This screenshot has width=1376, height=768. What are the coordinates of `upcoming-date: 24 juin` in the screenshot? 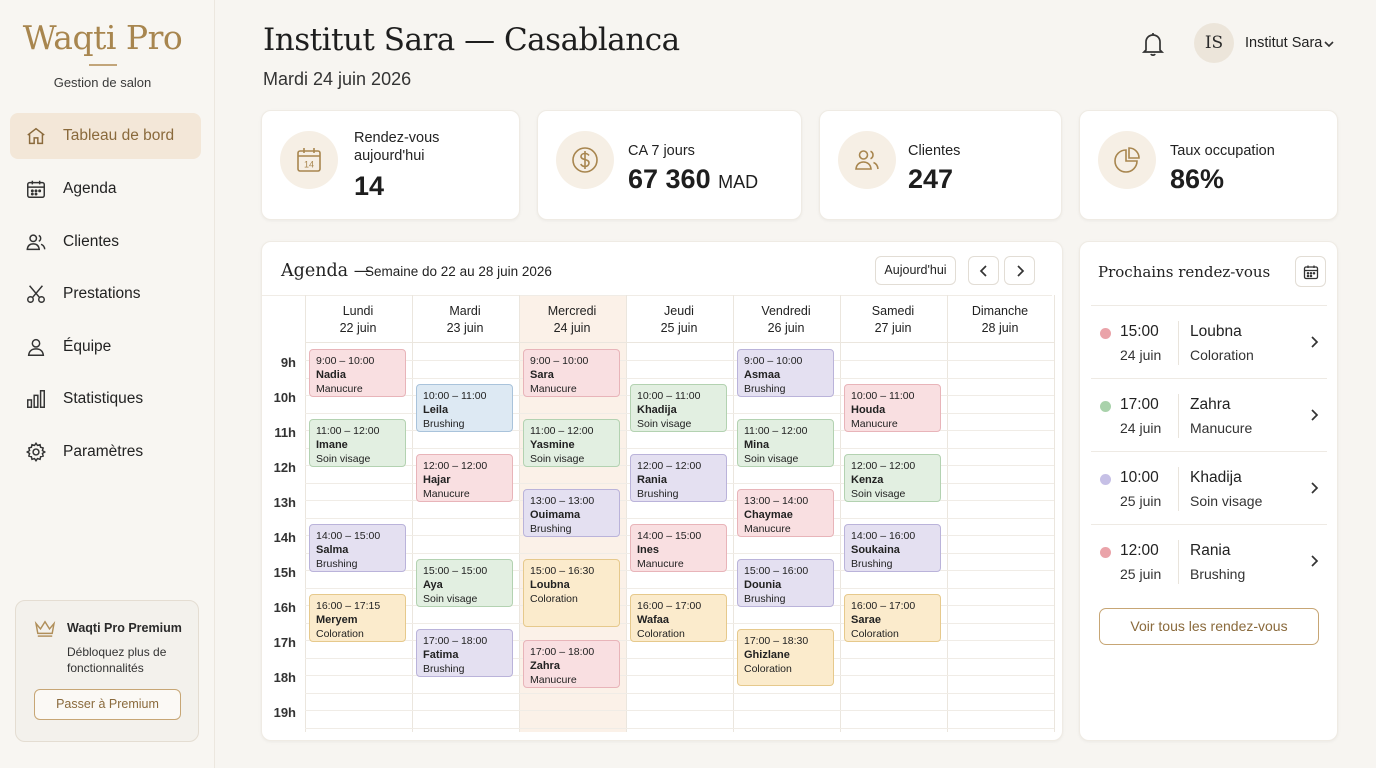 It's located at (1141, 355).